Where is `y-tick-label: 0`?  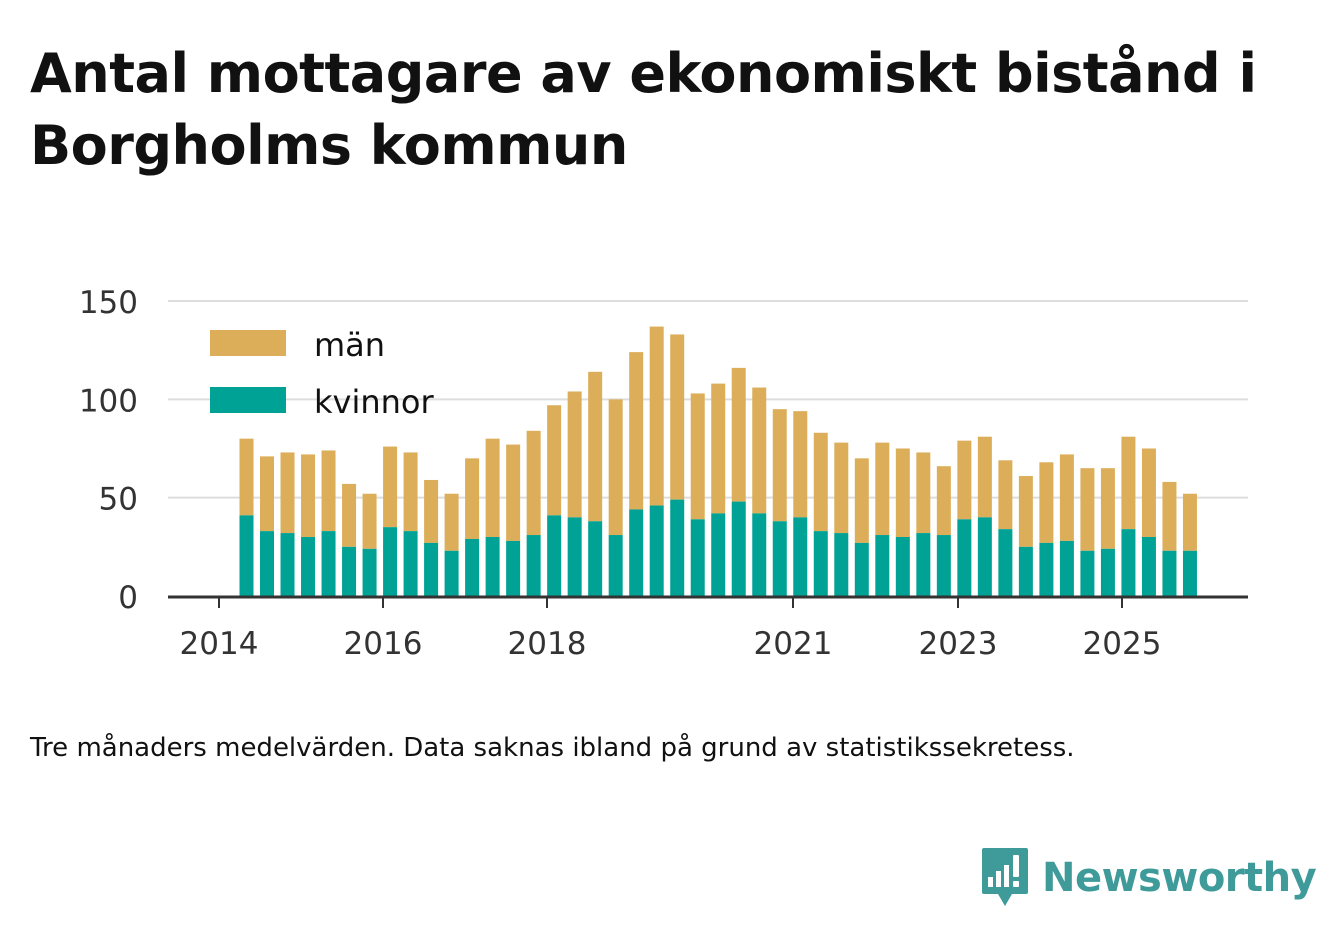
y-tick-label: 0 is located at coordinates (128, 598).